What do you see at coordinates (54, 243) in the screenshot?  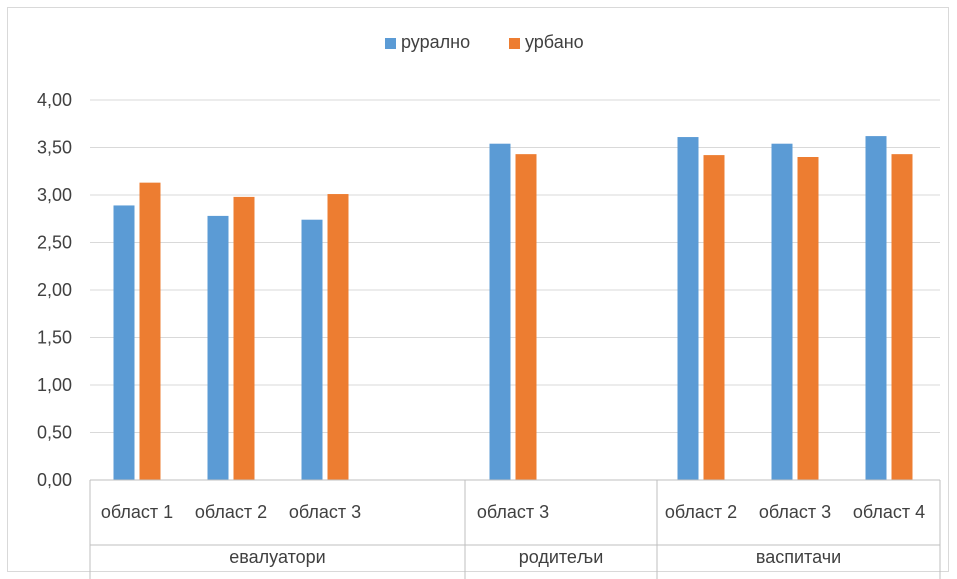 I see `y-tick-label: 2,50` at bounding box center [54, 243].